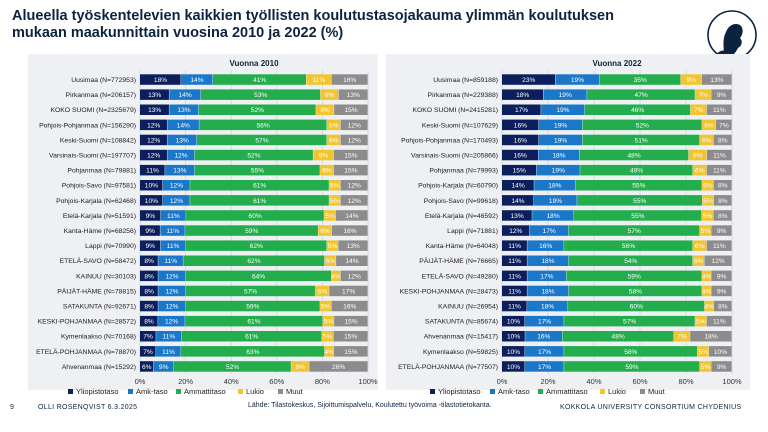 This screenshot has height=432, width=768. I want to click on category-label: Ahvenanmaa (N=15417), so click(461, 337).